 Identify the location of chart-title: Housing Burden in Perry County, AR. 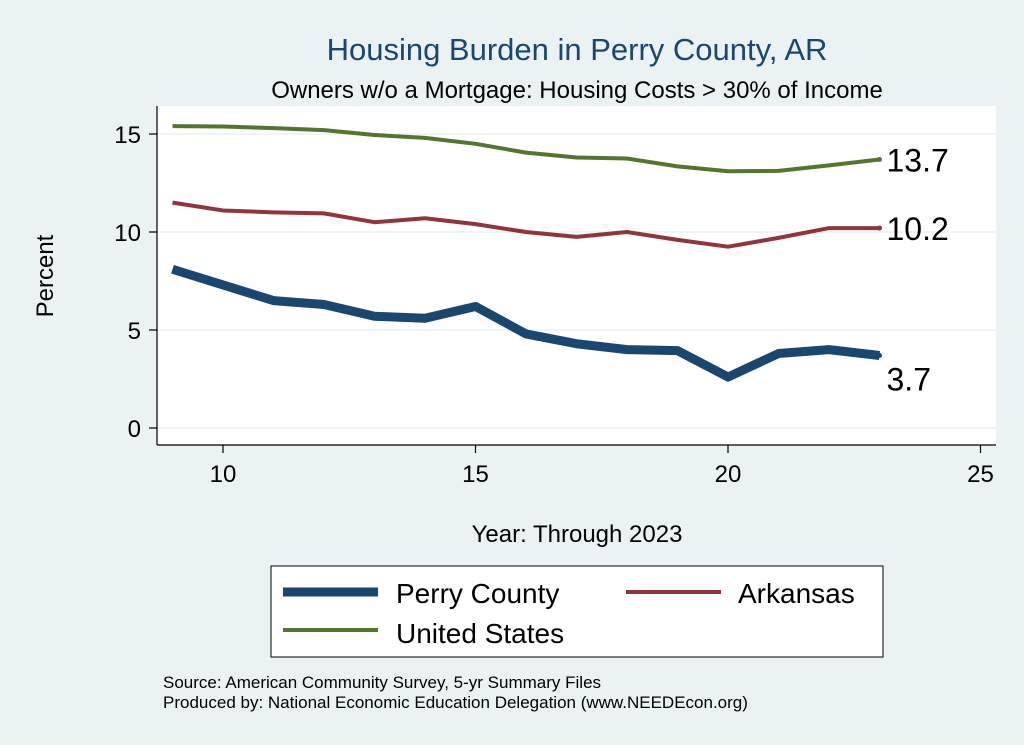
(577, 49).